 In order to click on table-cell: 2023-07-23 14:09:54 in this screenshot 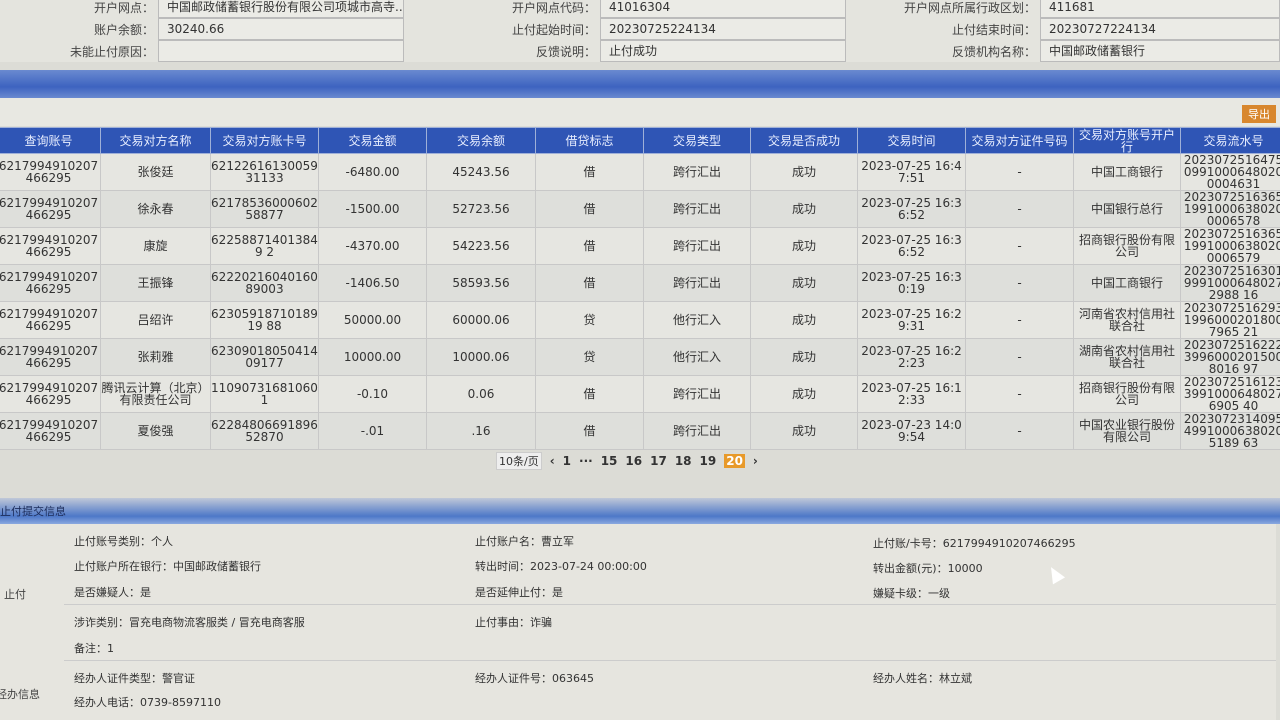, I will do `click(911, 431)`.